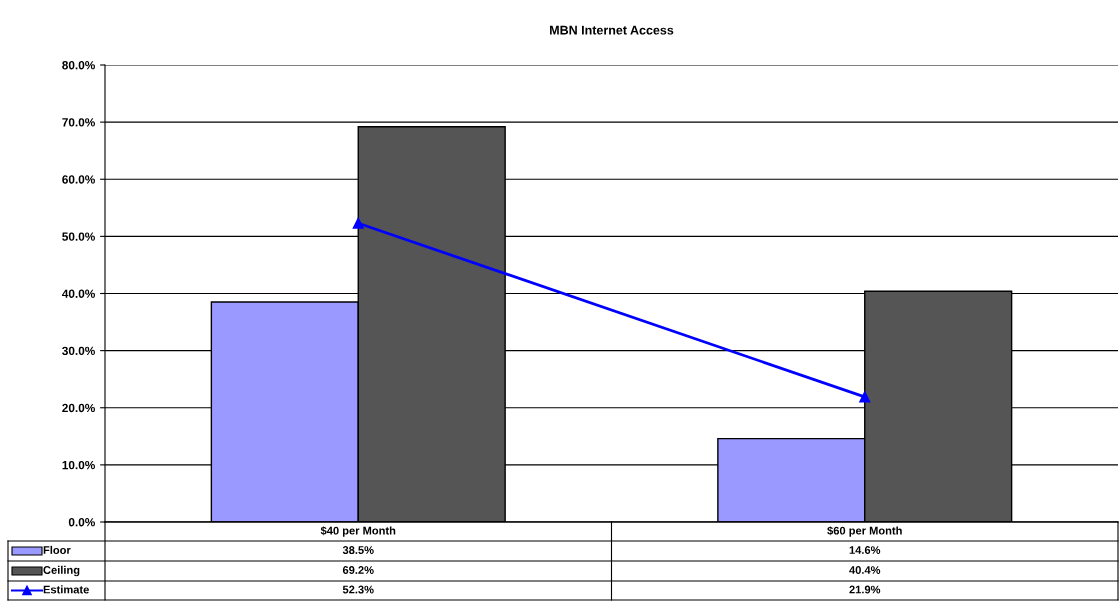 This screenshot has height=615, width=1120. Describe the element at coordinates (358, 570) in the screenshot. I see `data-label: 69.2%` at that location.